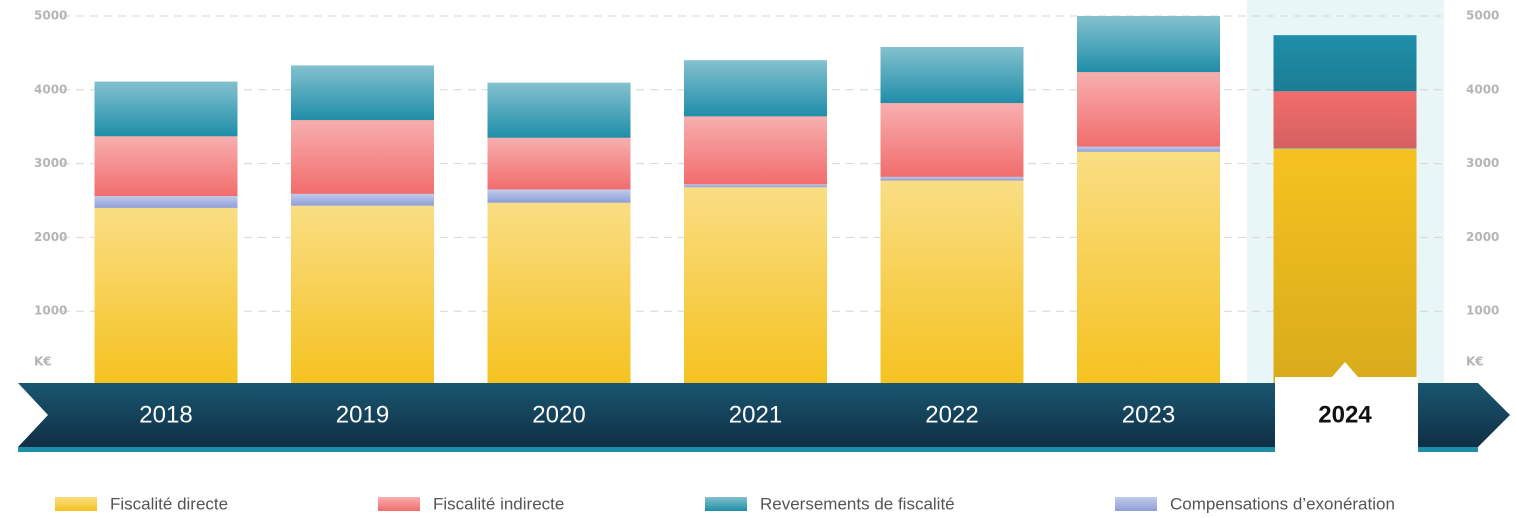  Describe the element at coordinates (755, 414) in the screenshot. I see `x-tick-label: 2021` at that location.